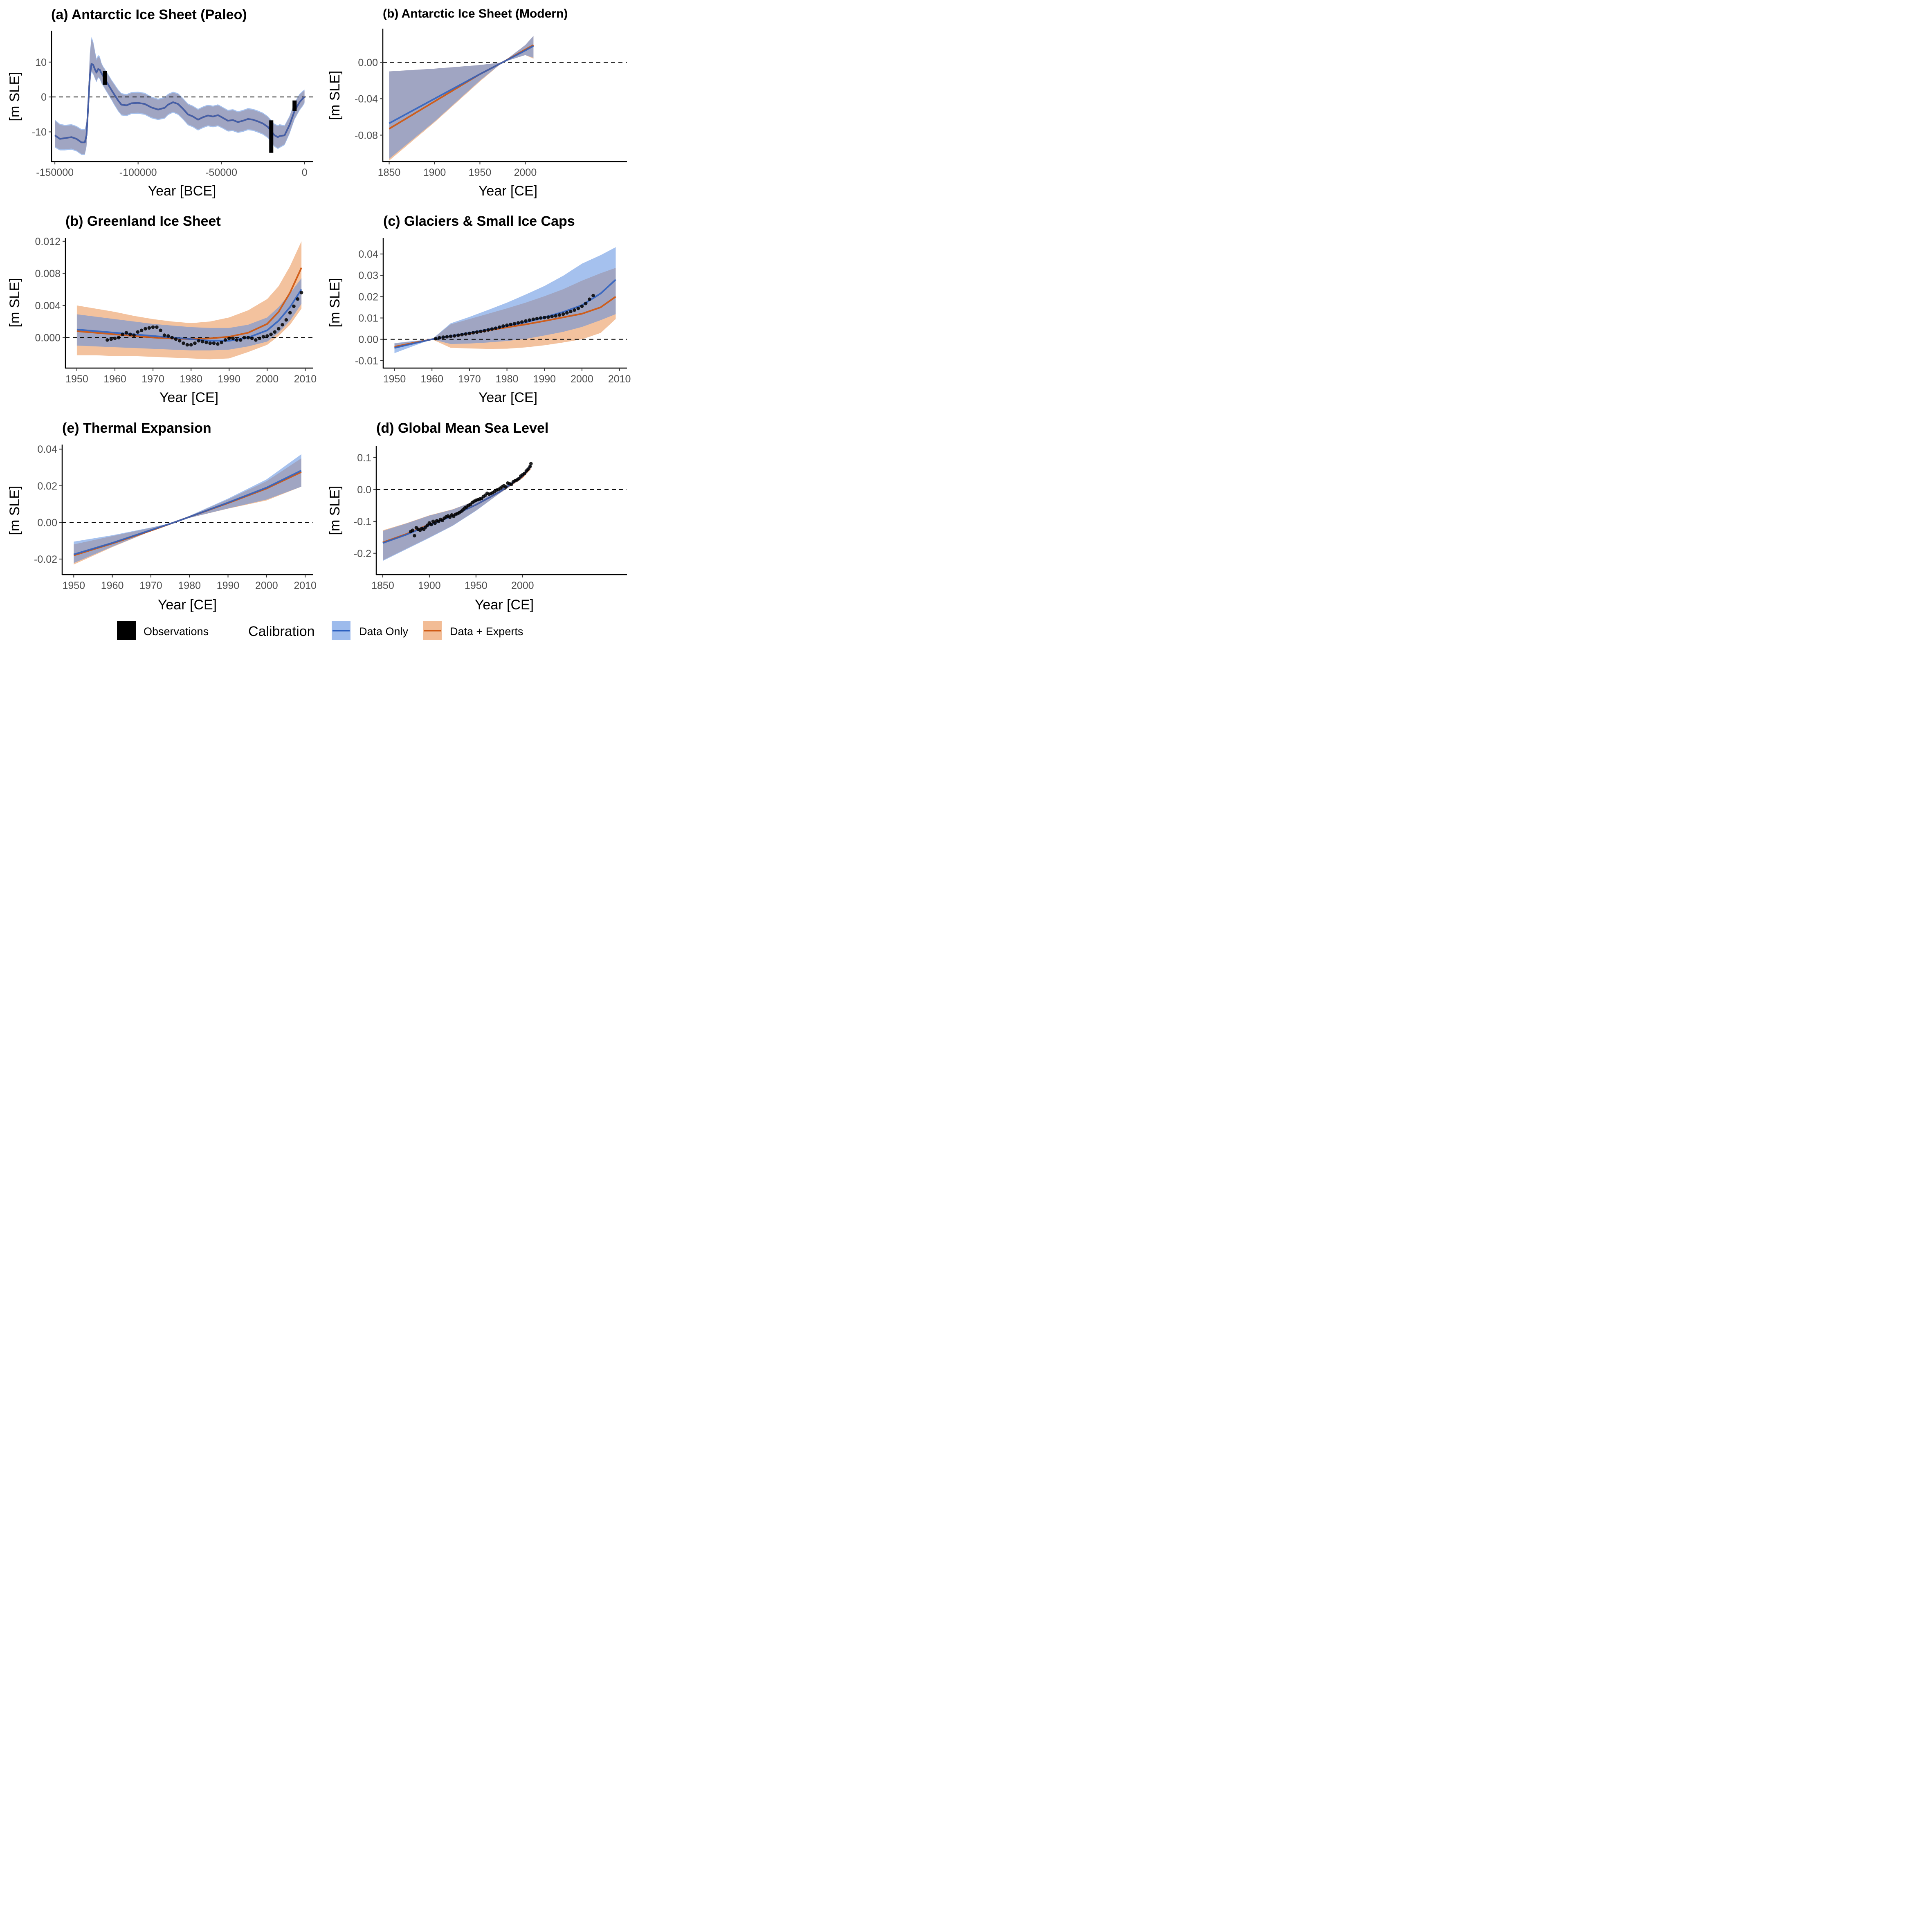  Describe the element at coordinates (429, 585) in the screenshot. I see `x-tick-label-d-1: 1900` at that location.